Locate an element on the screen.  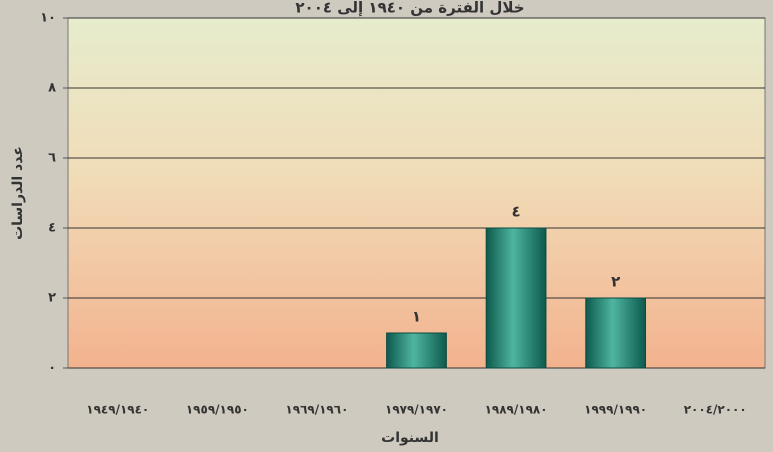
y-axis-label: عدد الدراسات is located at coordinates (18, 193).